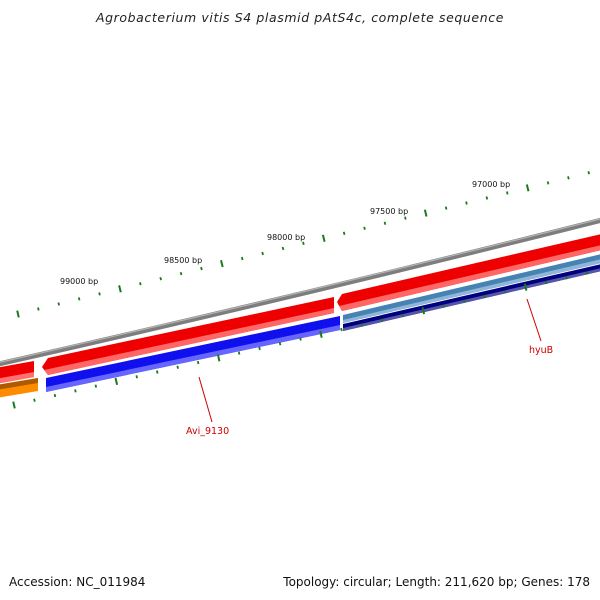 The height and width of the screenshot is (600, 600). Describe the element at coordinates (541, 350) in the screenshot. I see `gene-label-hyub: hyuB` at that location.